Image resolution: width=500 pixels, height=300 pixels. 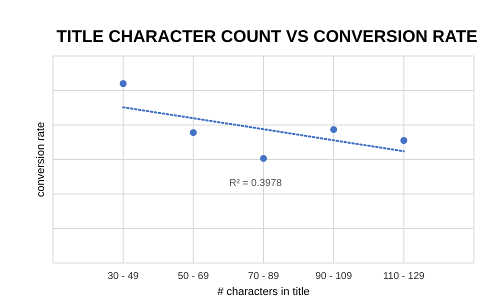 What do you see at coordinates (41, 160) in the screenshot?
I see `y-axis-title: conversion rate` at bounding box center [41, 160].